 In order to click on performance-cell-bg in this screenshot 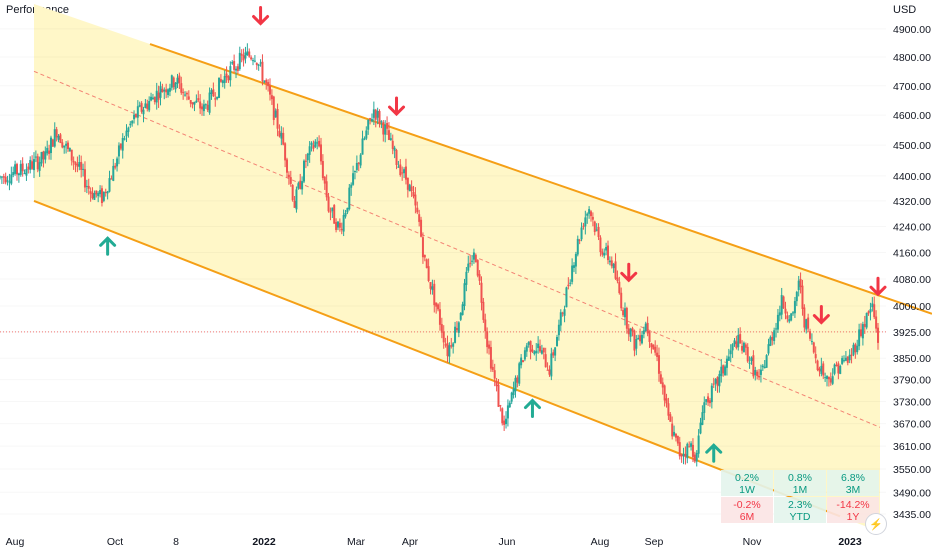, I will do `click(747, 483)`.